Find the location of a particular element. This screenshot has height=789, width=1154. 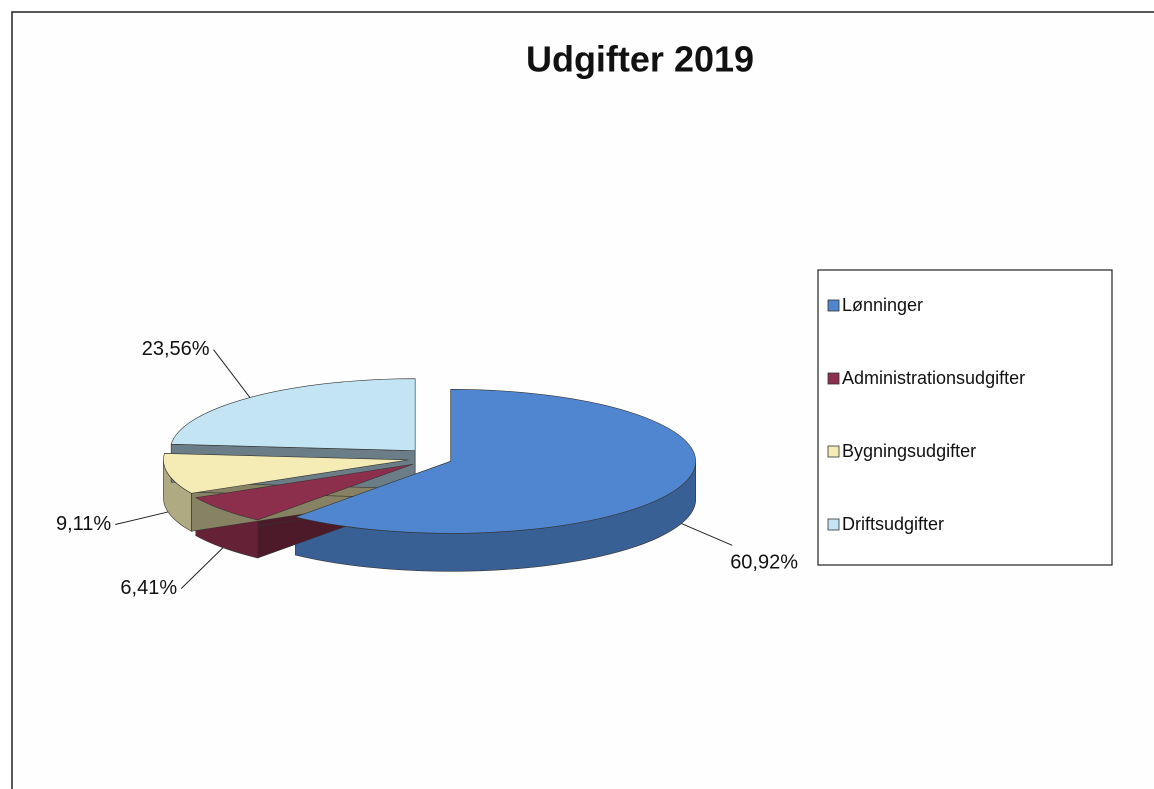

legend-label: Lønninger is located at coordinates (882, 305).